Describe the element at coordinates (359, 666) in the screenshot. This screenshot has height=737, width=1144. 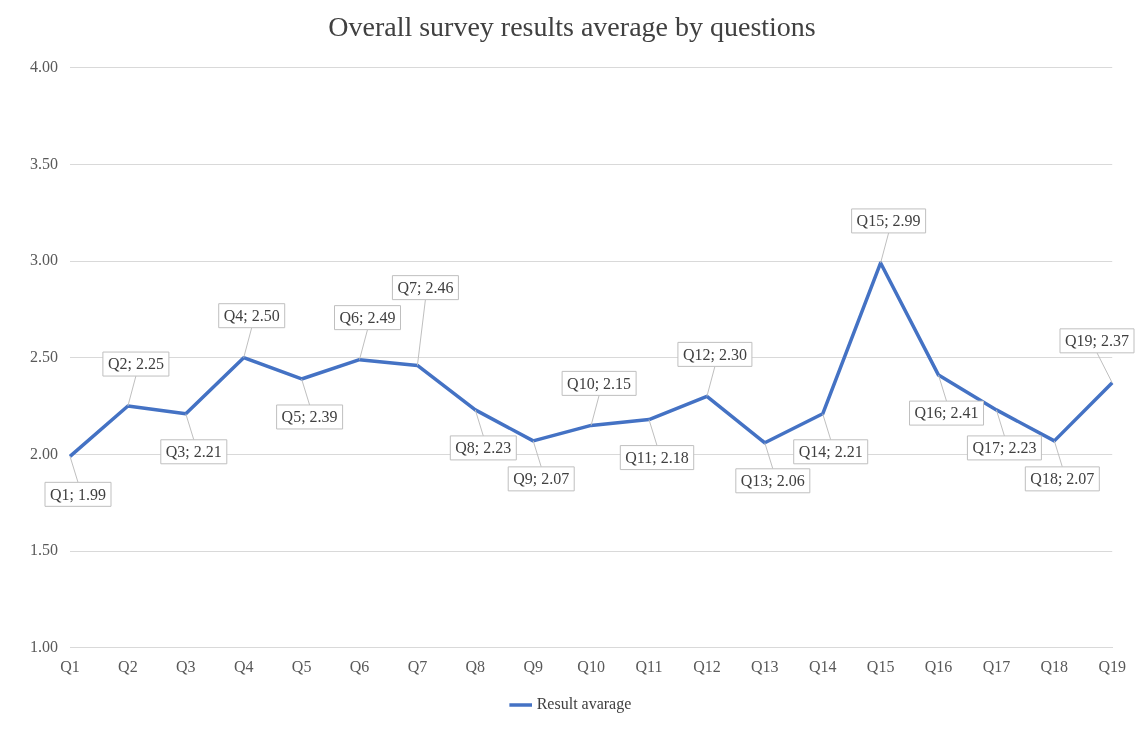
I see `x-tick-label: Q6` at that location.